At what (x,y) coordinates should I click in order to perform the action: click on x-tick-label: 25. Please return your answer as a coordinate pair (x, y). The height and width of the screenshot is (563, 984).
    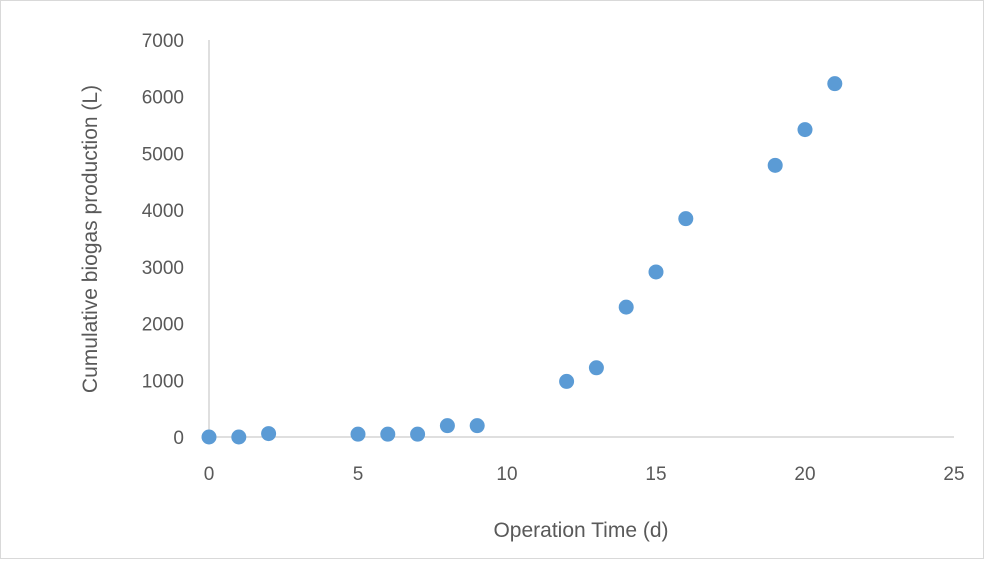
    Looking at the image, I should click on (953, 474).